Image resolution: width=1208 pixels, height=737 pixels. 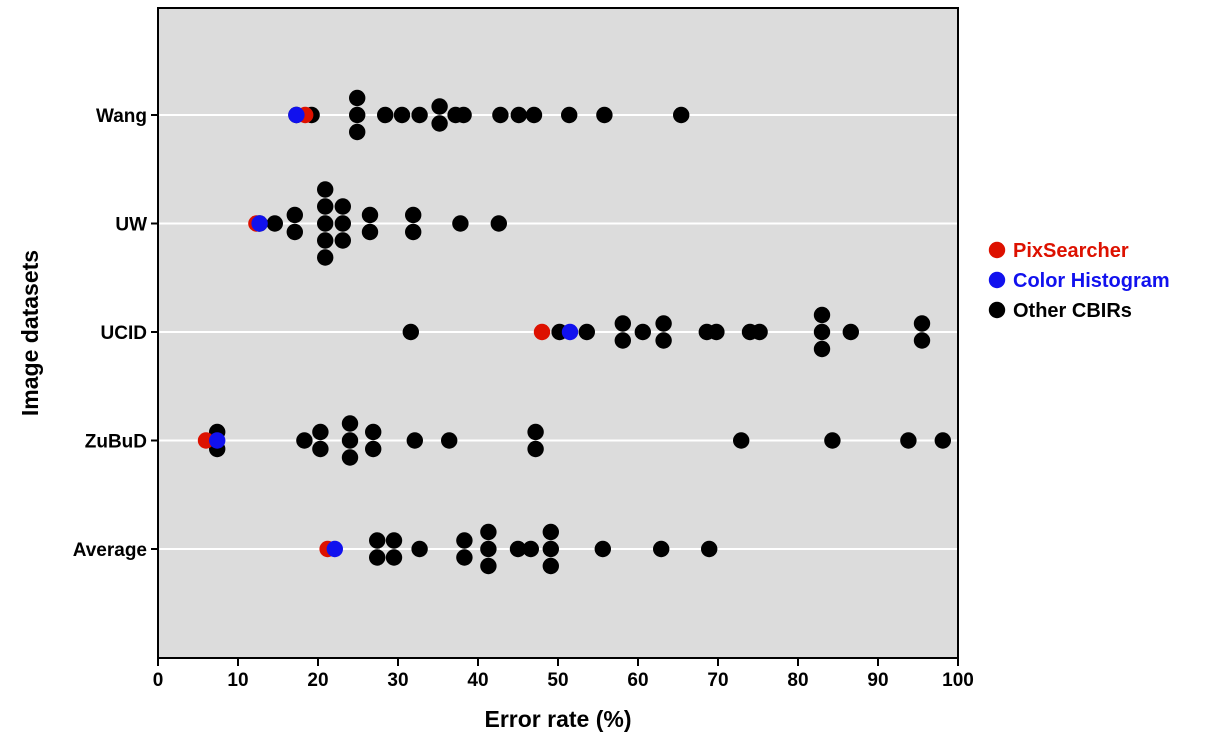 What do you see at coordinates (124, 333) in the screenshot?
I see `y-tick-label-ucid: UCID` at bounding box center [124, 333].